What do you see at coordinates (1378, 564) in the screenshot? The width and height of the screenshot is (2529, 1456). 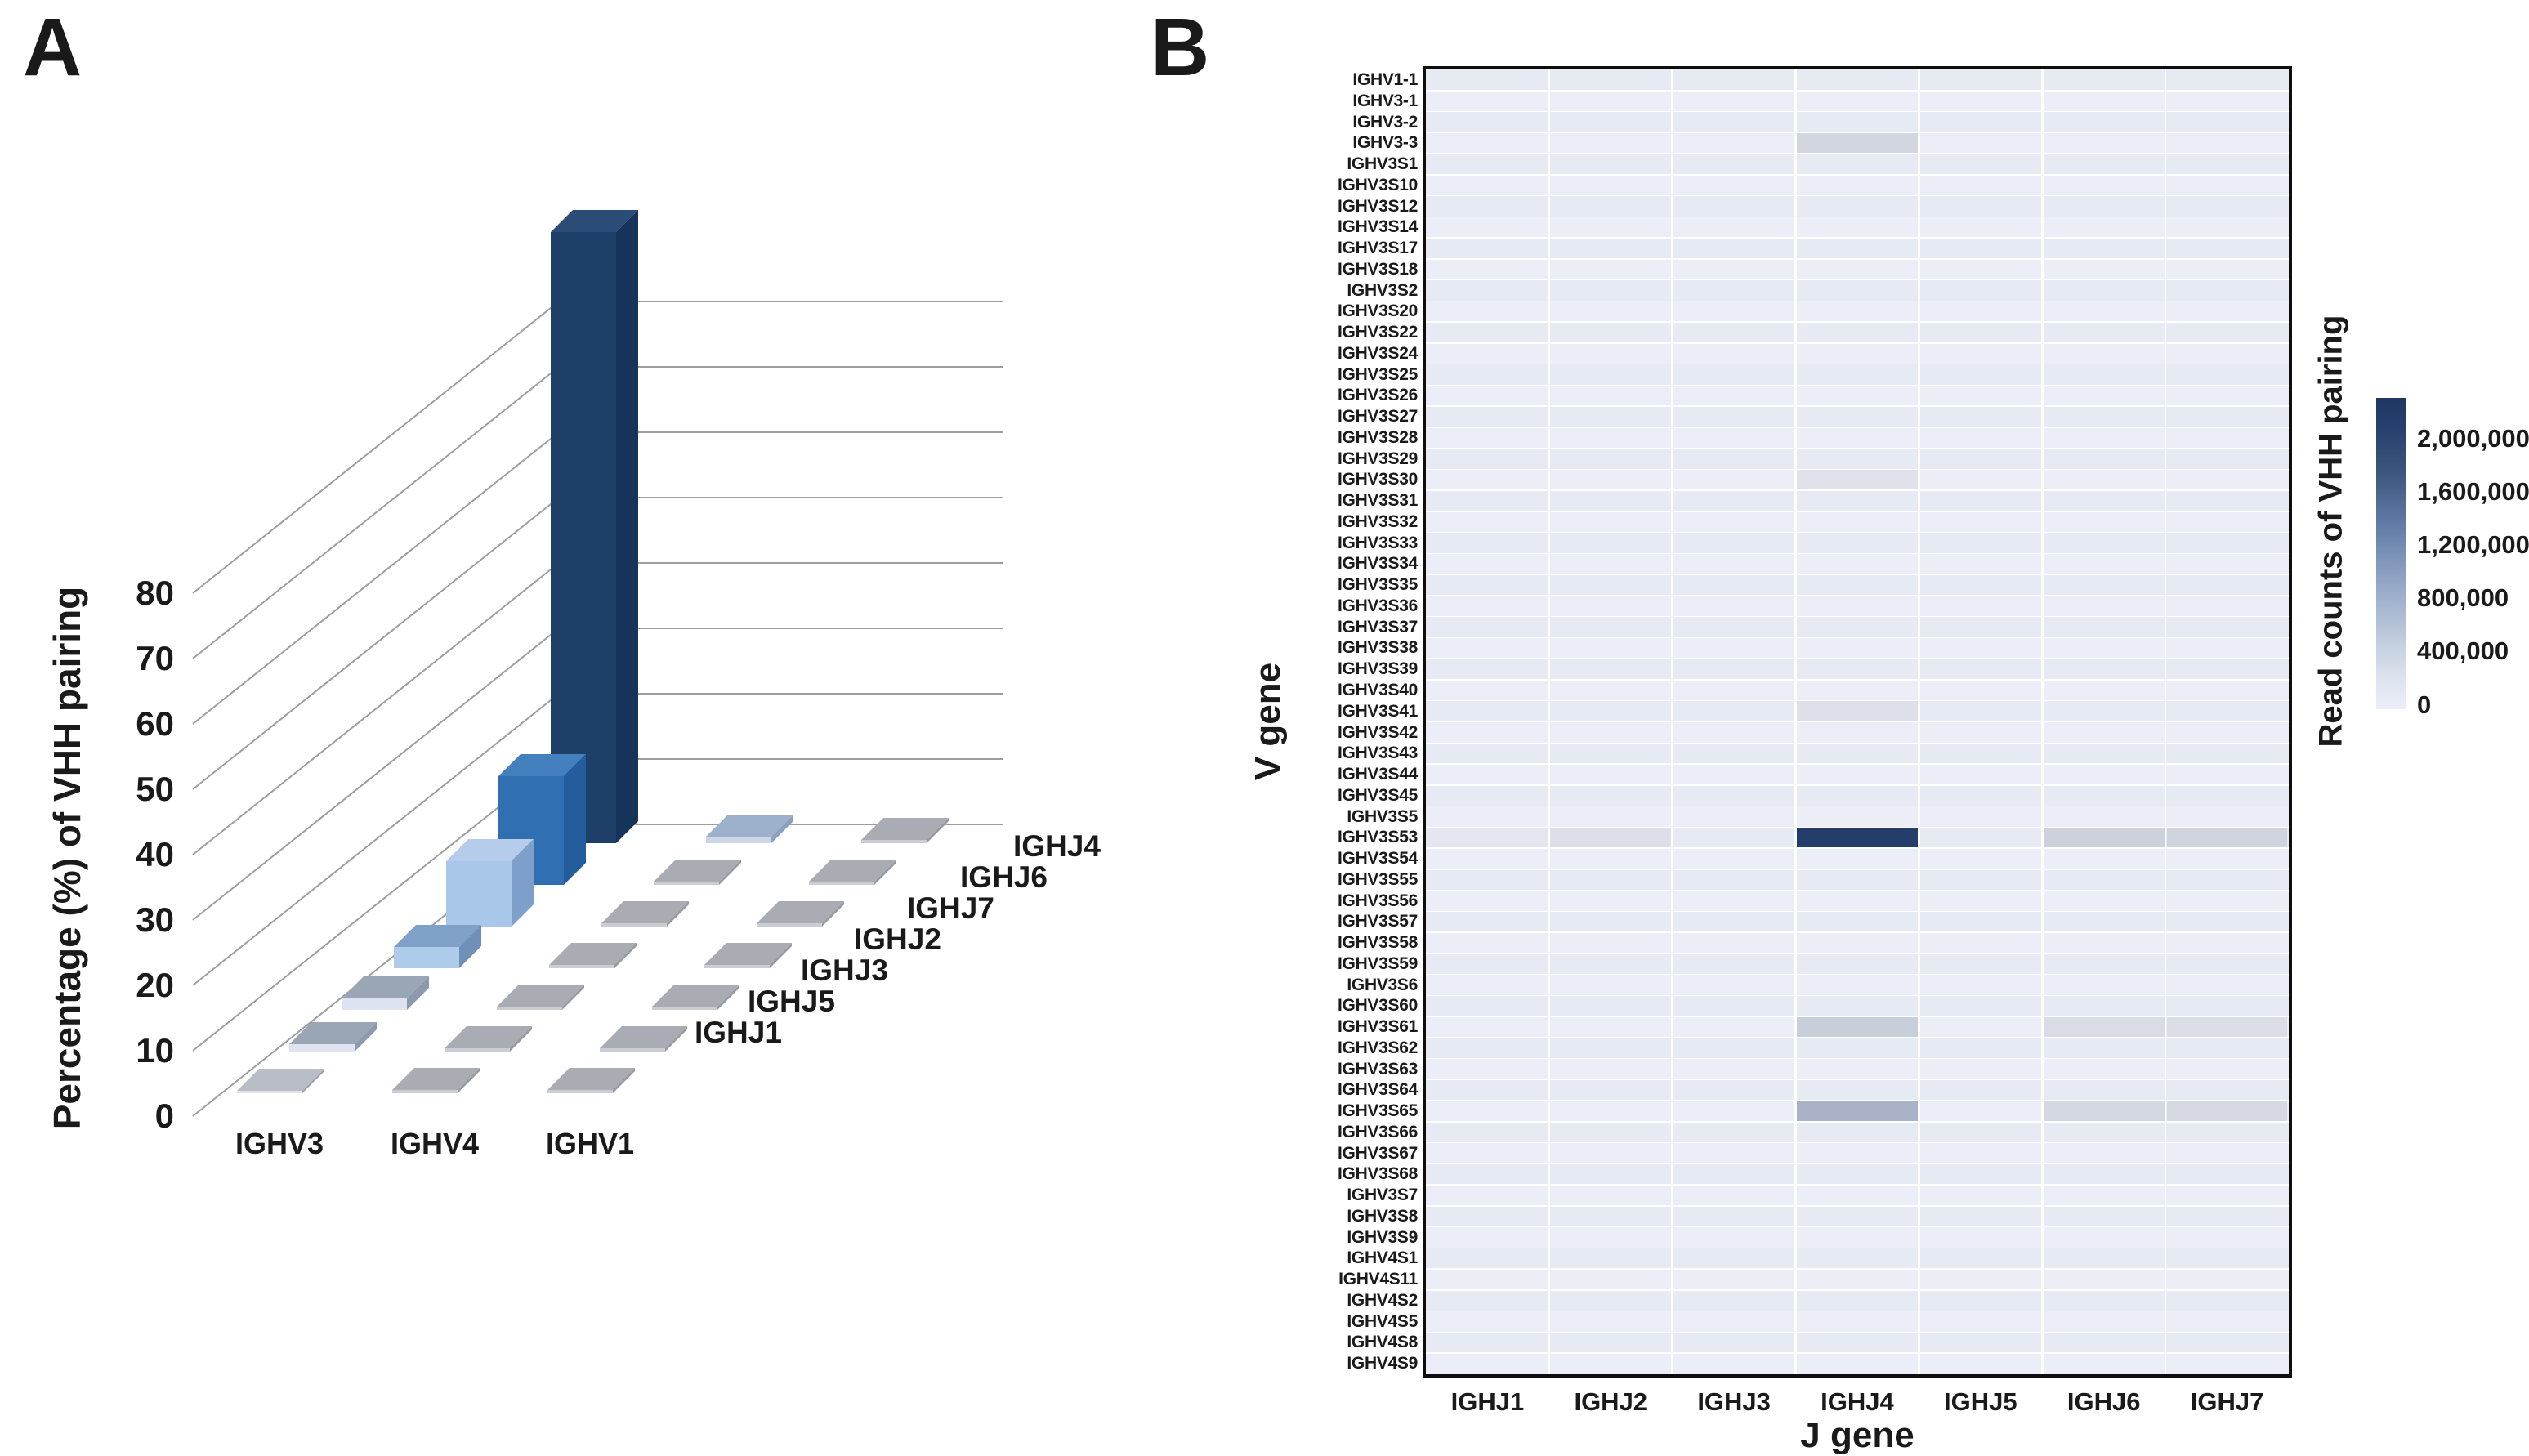 I see `v-gene-label: IGHV3S34` at bounding box center [1378, 564].